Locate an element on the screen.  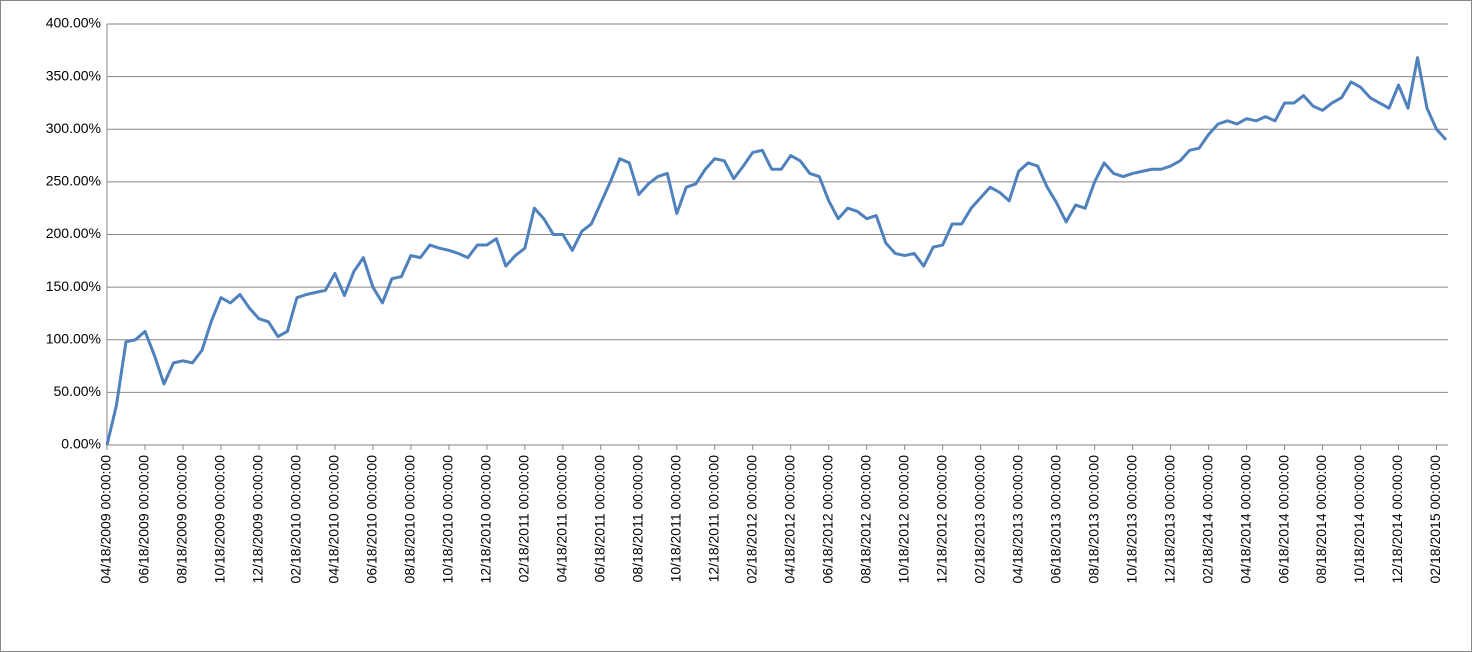
x-tick-label: 12/18/2010 00:00:00 is located at coordinates (486, 519).